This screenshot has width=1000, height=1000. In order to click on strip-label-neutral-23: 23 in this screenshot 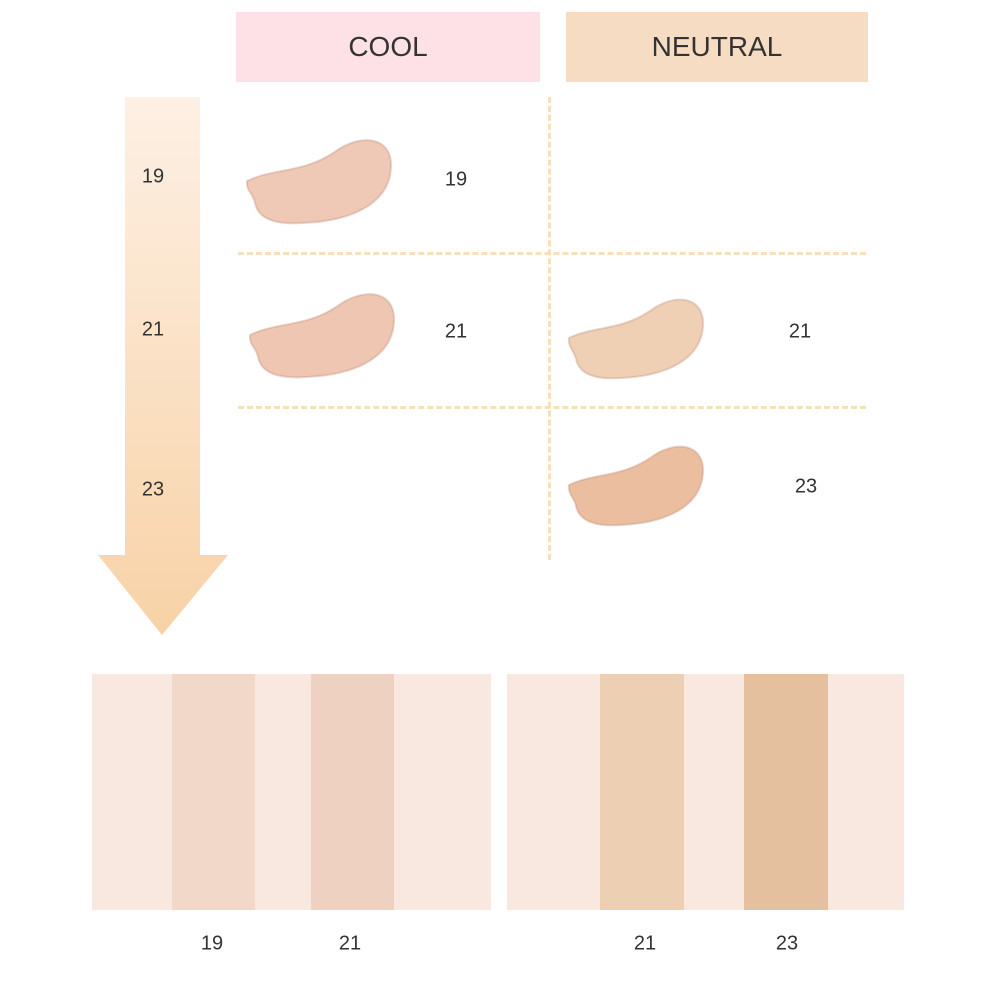, I will do `click(787, 943)`.